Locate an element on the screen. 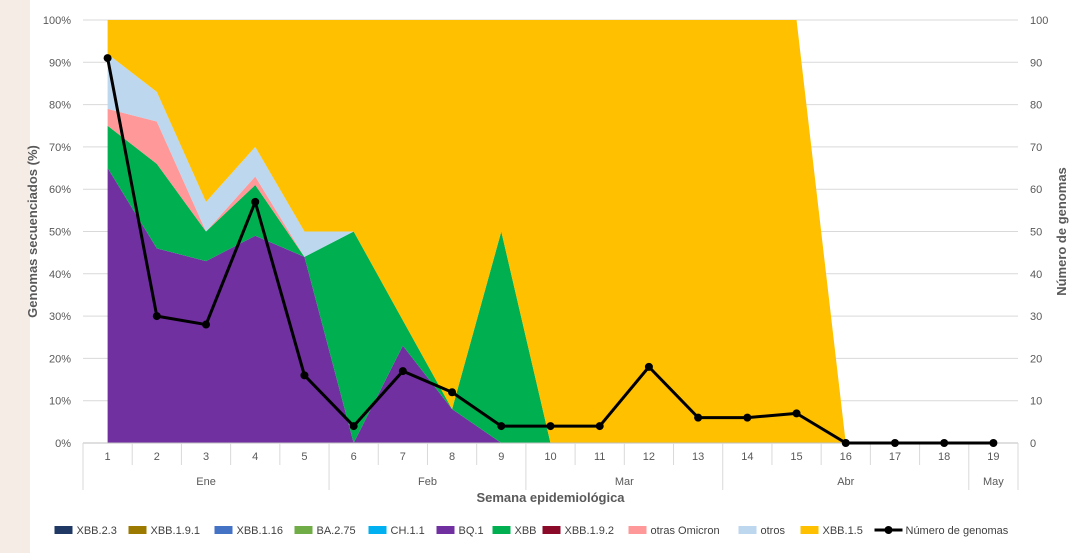 The height and width of the screenshot is (553, 1075). y-tick-label: 90% is located at coordinates (60, 63).